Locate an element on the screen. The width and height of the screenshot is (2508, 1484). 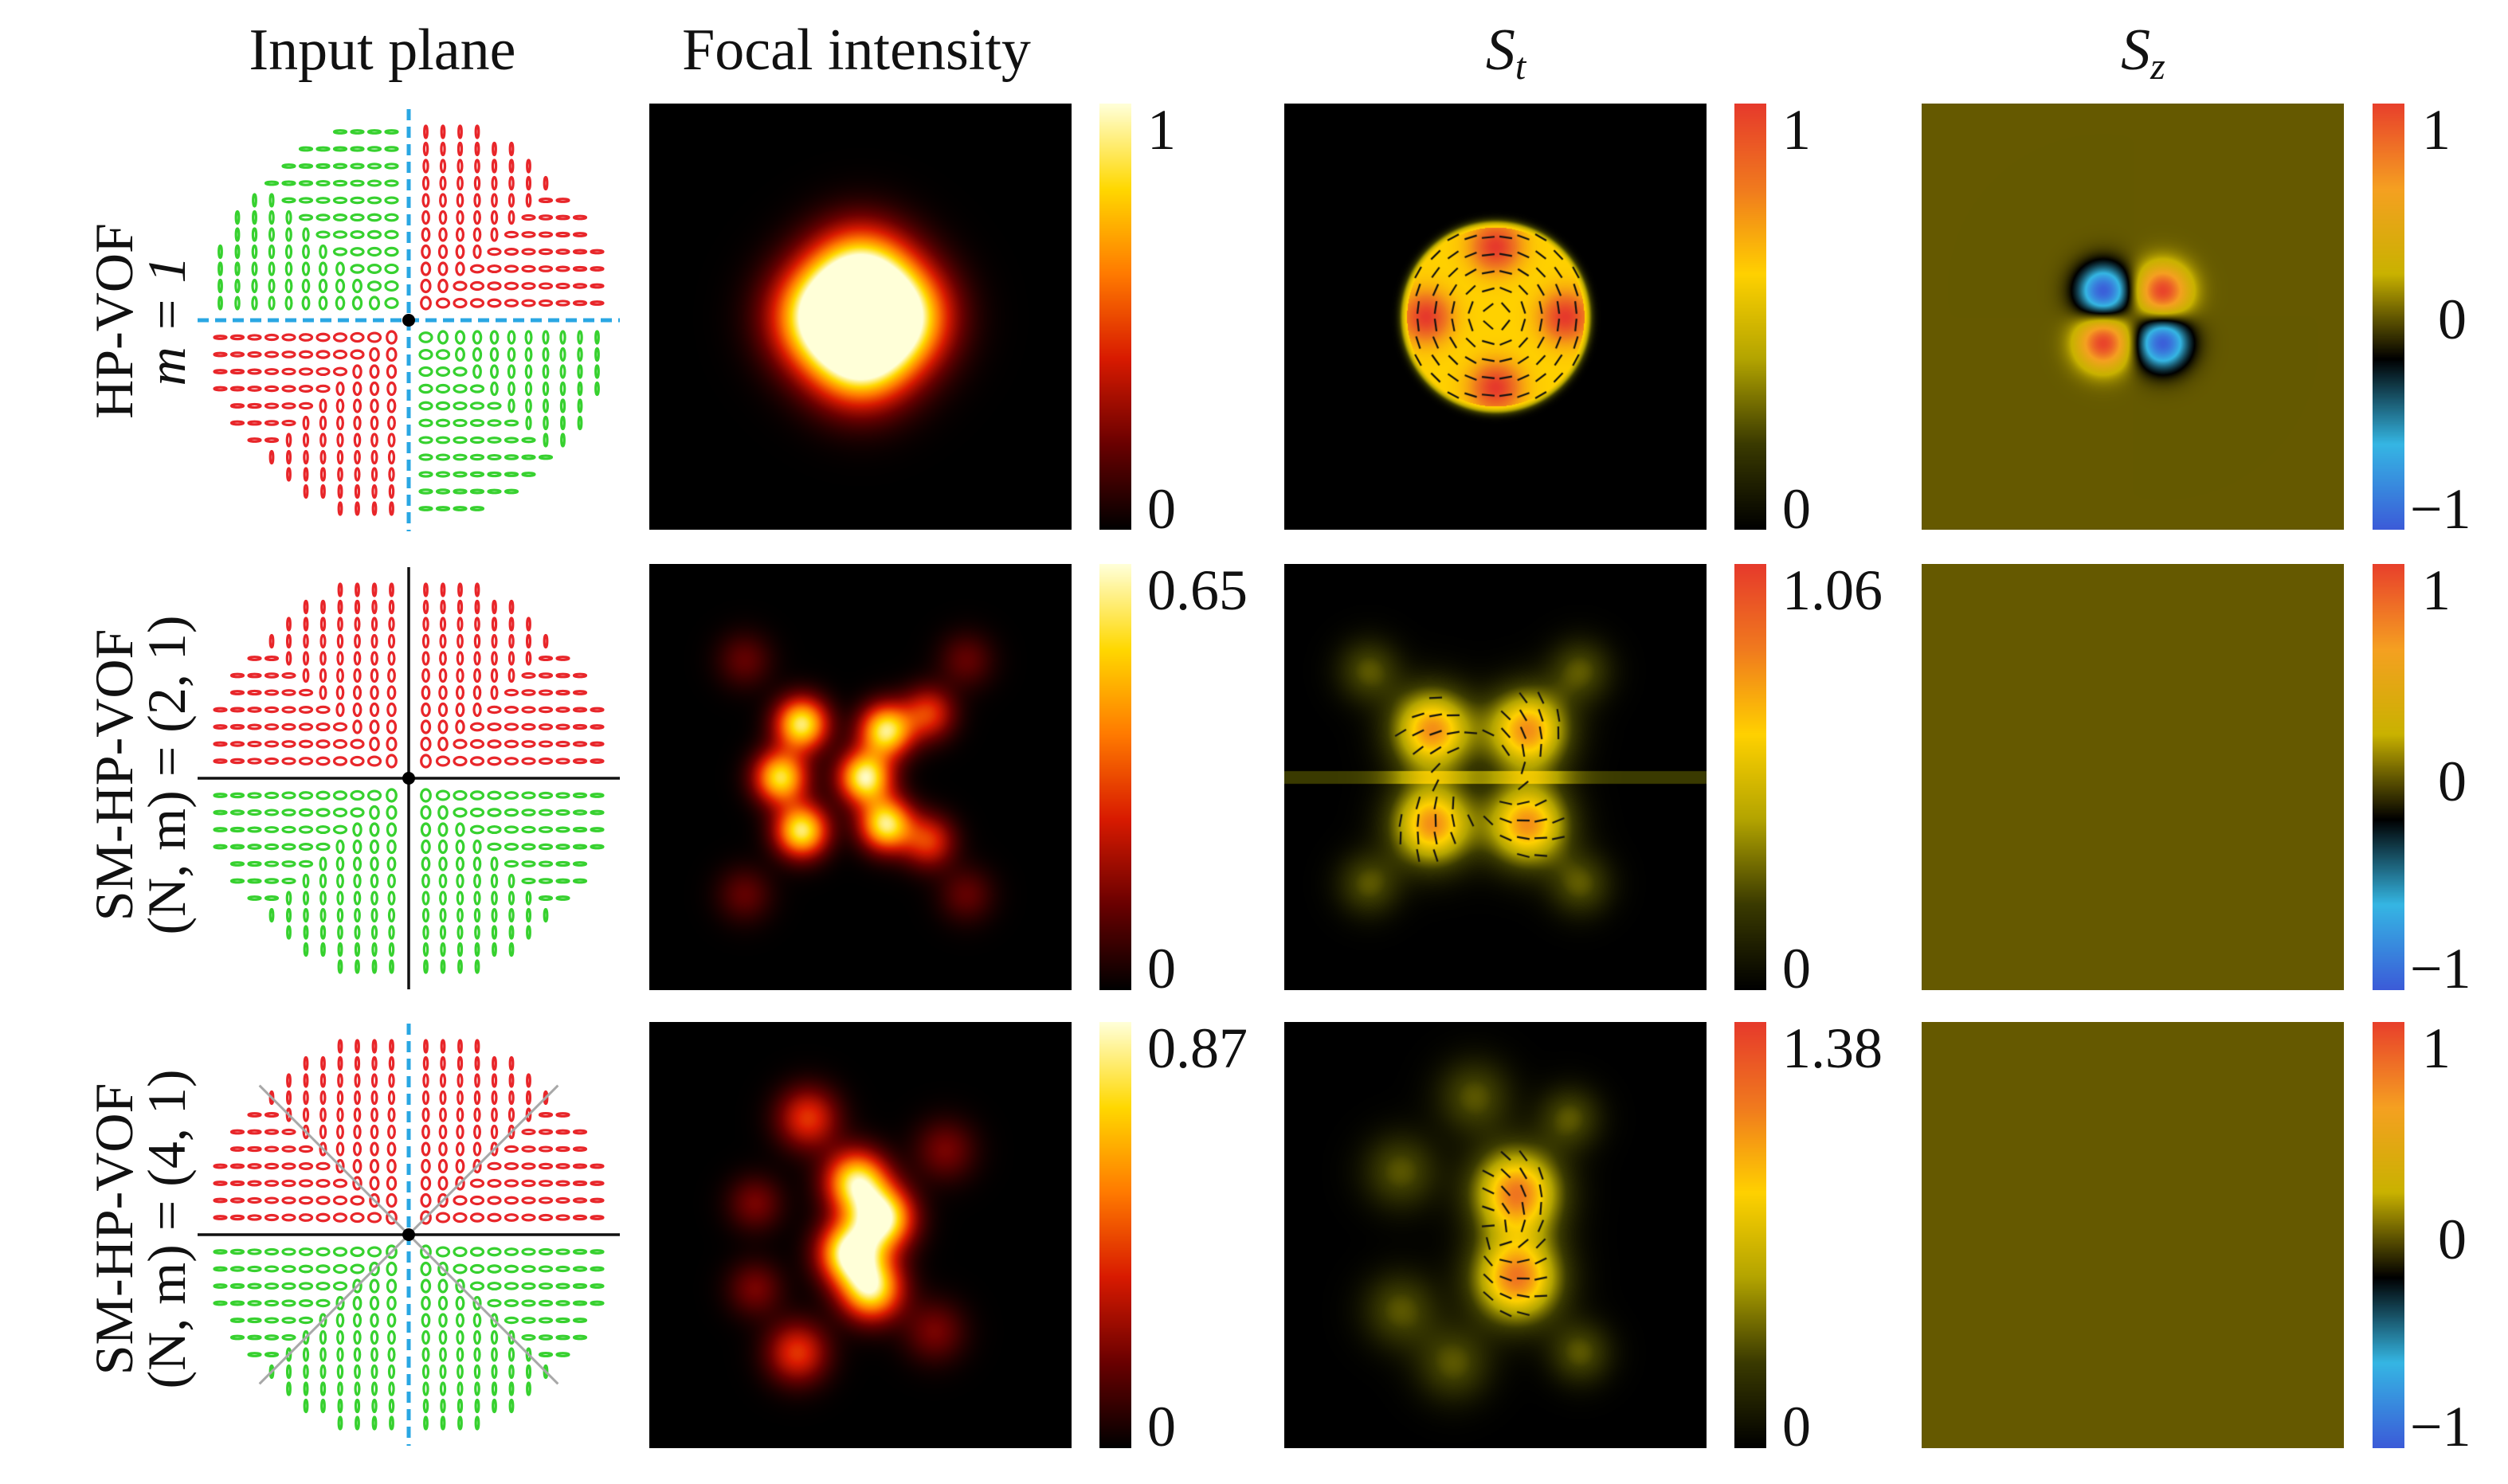
center-dot is located at coordinates (408, 321).